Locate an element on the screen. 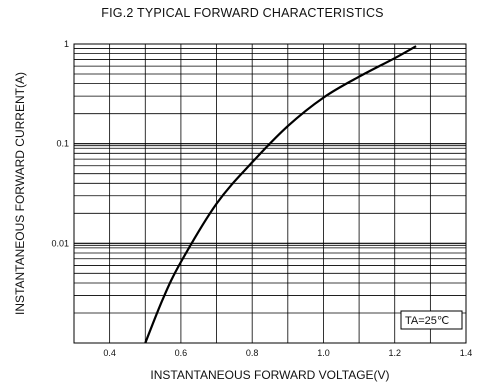  y-axis-label: INSTANTANEOUS FORWARD CURRENT(A) is located at coordinates (20, 193).